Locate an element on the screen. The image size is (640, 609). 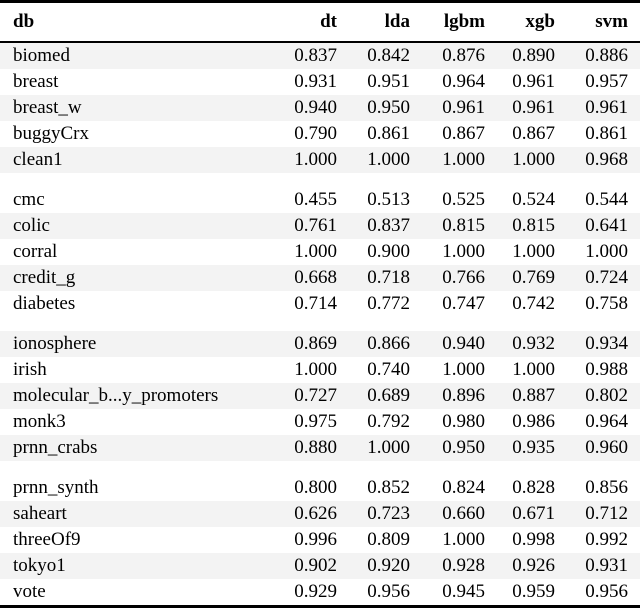
table-row: cmc 0.455 0.513 0.525 0.524 0.544 is located at coordinates (320, 200).